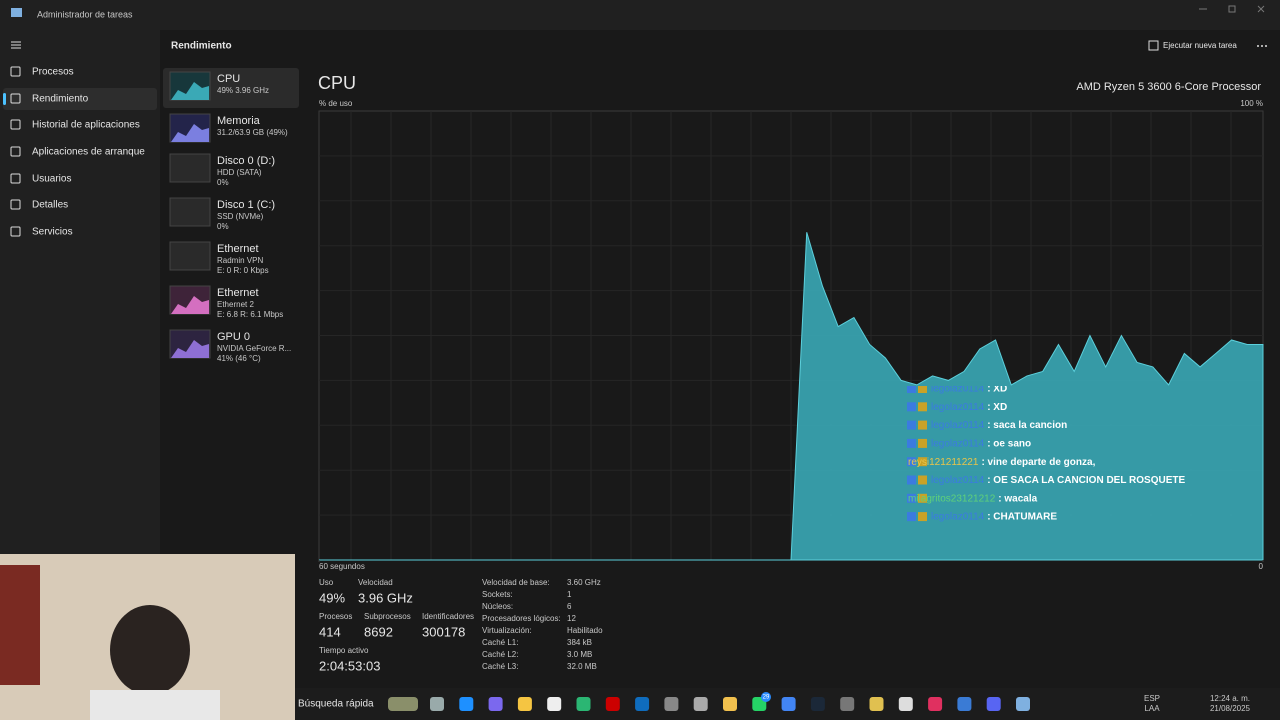  Describe the element at coordinates (233, 337) in the screenshot. I see `device-name: GPU 0` at that location.